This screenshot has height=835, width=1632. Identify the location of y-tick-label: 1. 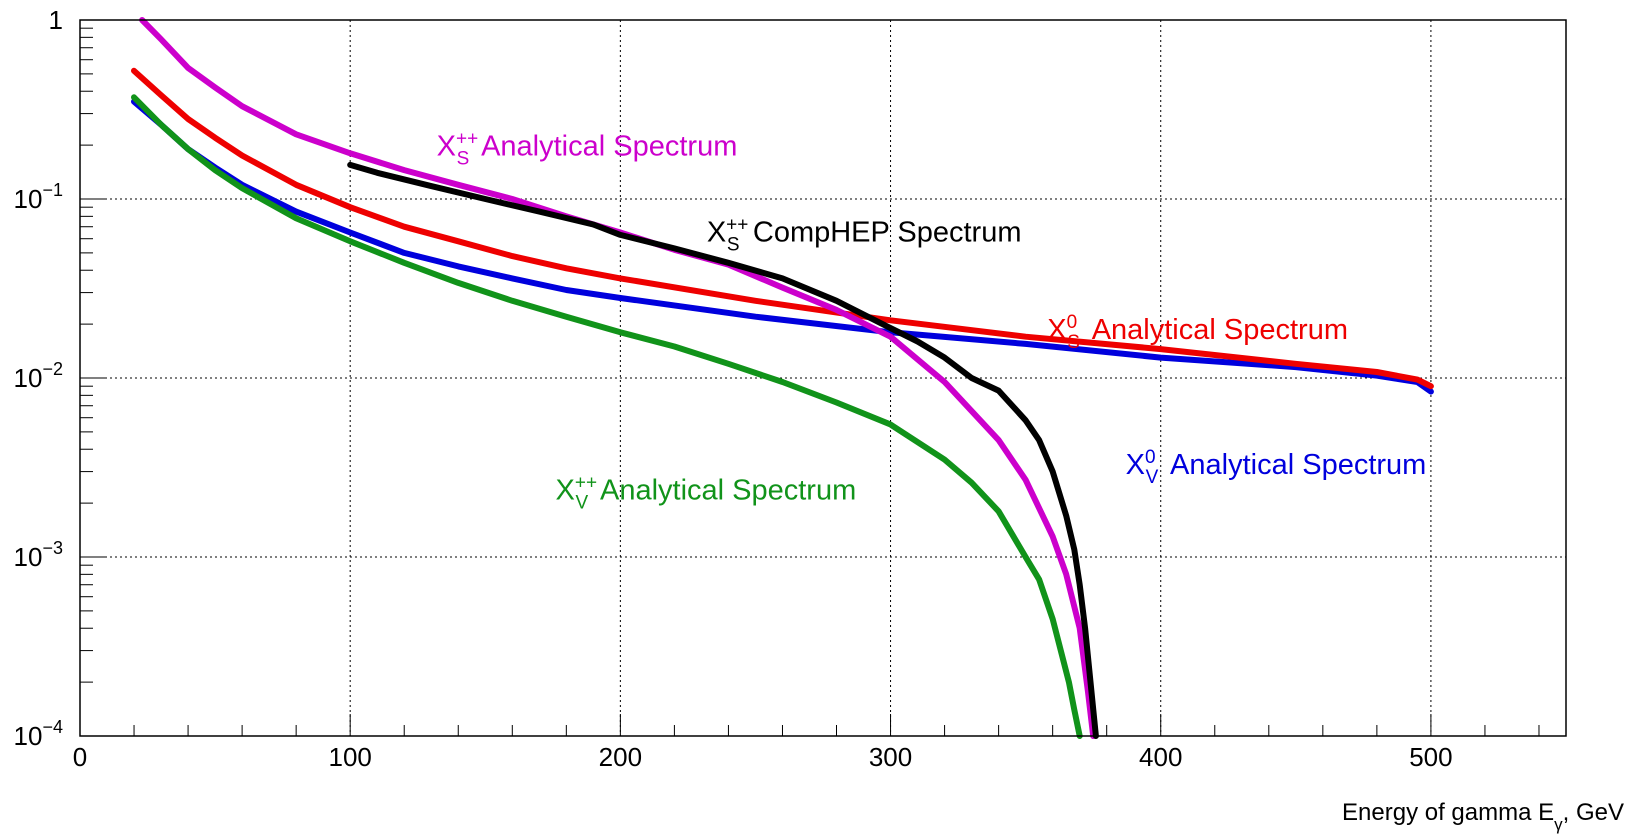
(56, 20).